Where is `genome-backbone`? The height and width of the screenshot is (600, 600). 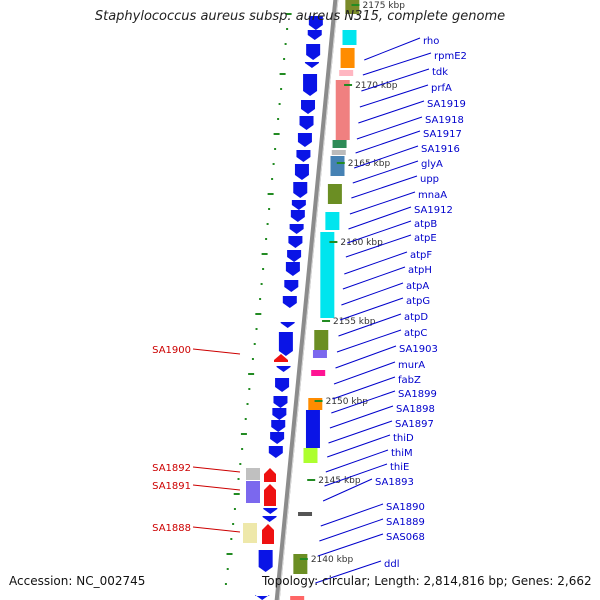
genome-backbone is located at coordinates (306, 300).